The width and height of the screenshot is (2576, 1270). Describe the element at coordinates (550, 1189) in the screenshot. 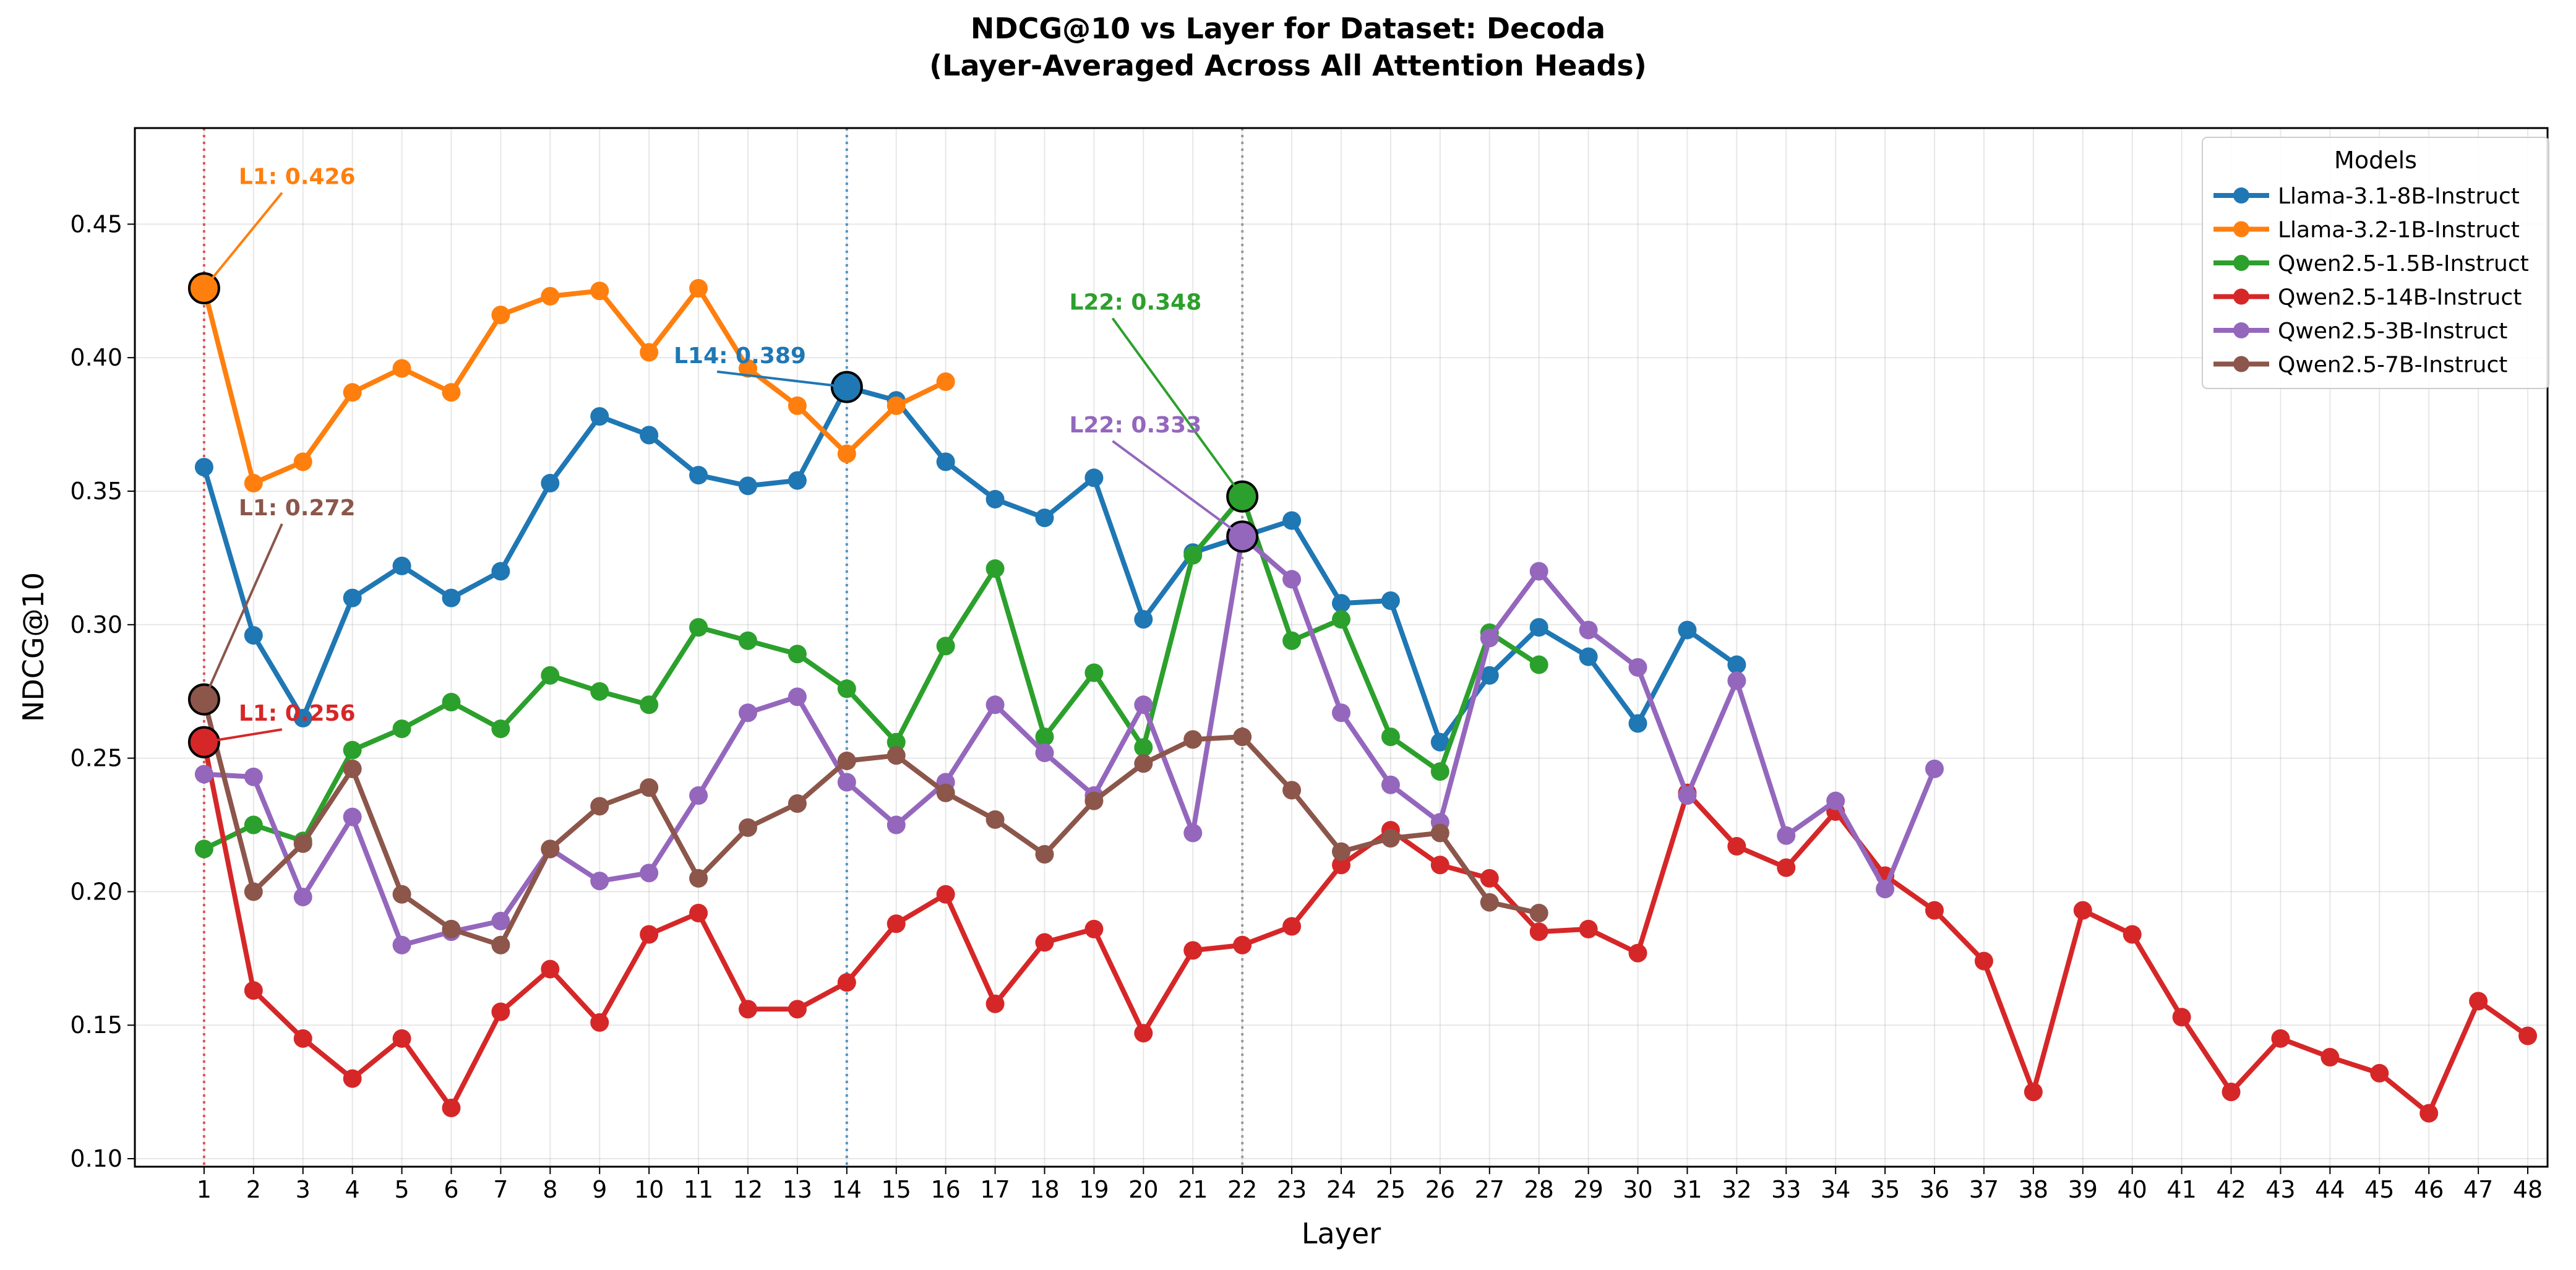

I see `x-tick-label: 8` at that location.